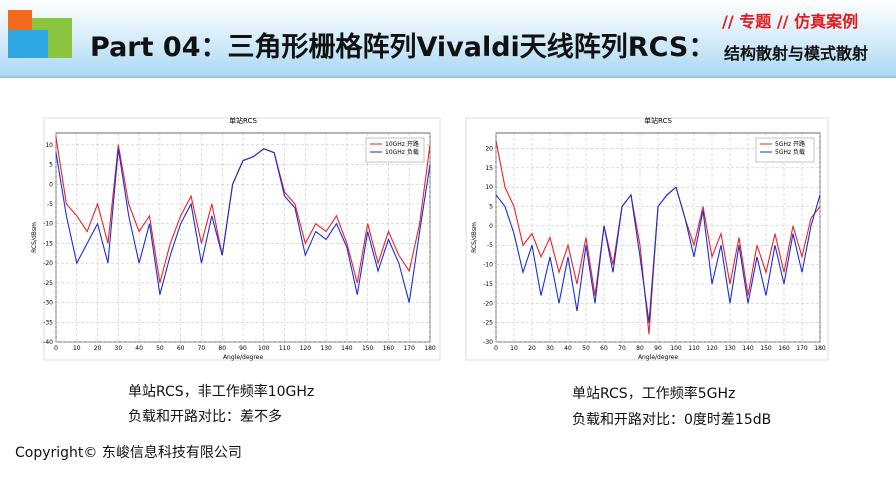  What do you see at coordinates (205, 417) in the screenshot?
I see `caption: 负载和开路对比：差不多` at bounding box center [205, 417].